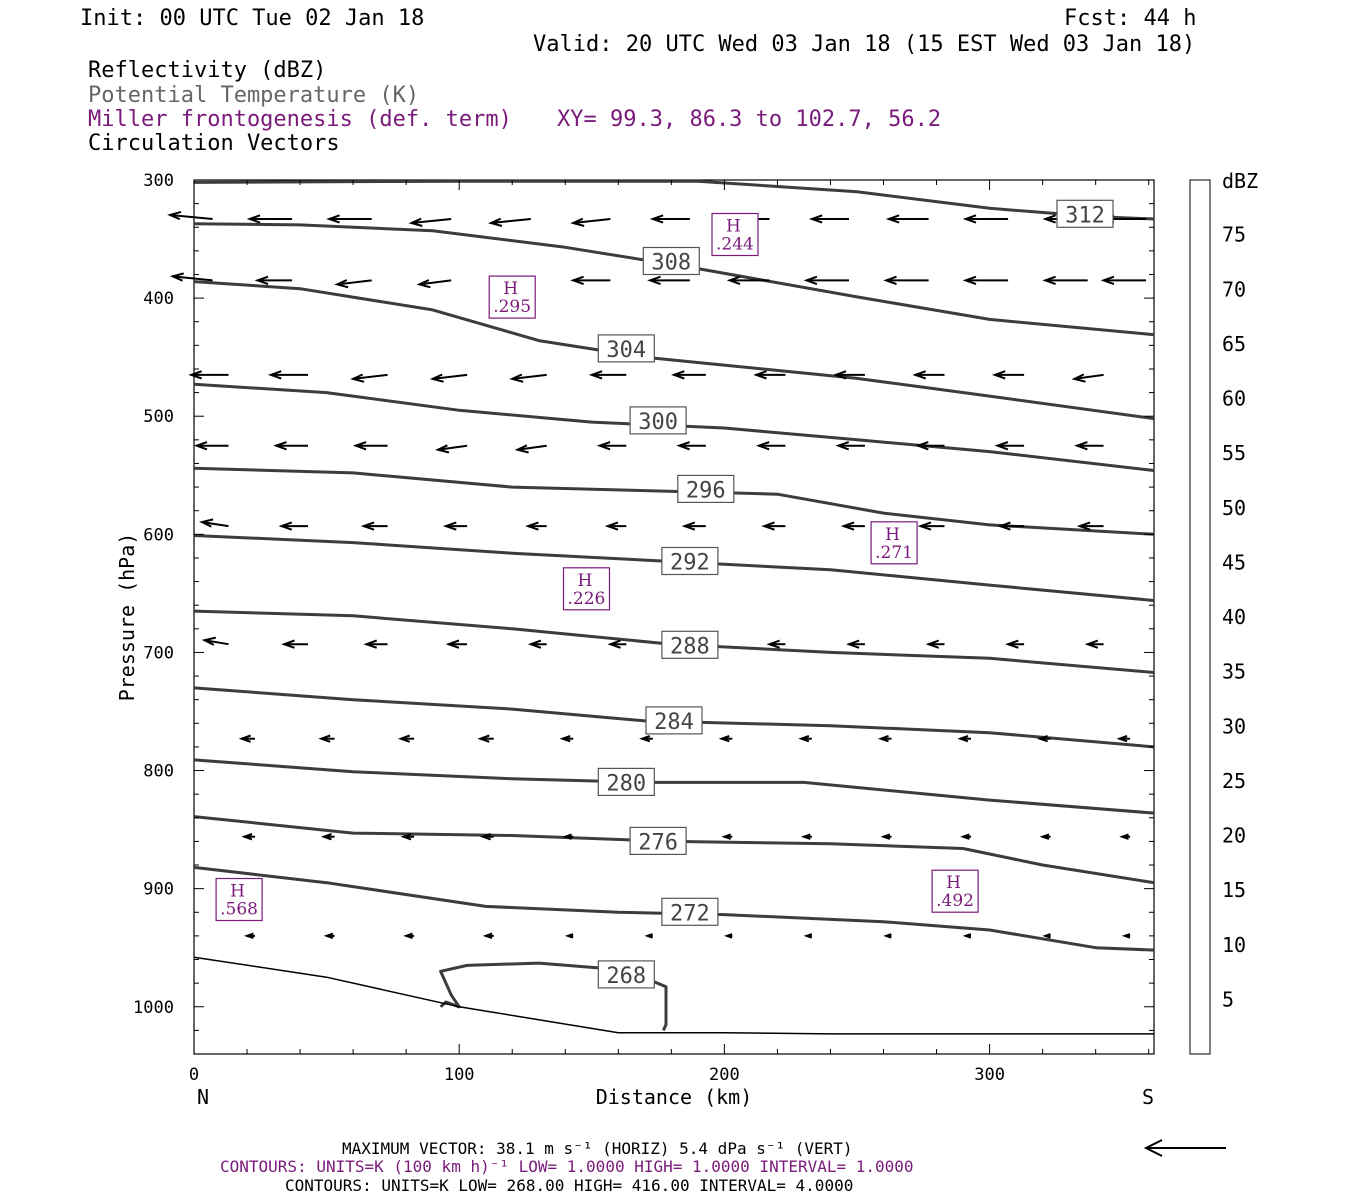 The height and width of the screenshot is (1200, 1350). What do you see at coordinates (252, 18) in the screenshot?
I see `init-time: Init: 00 UTC Tue 02 Jan 18` at bounding box center [252, 18].